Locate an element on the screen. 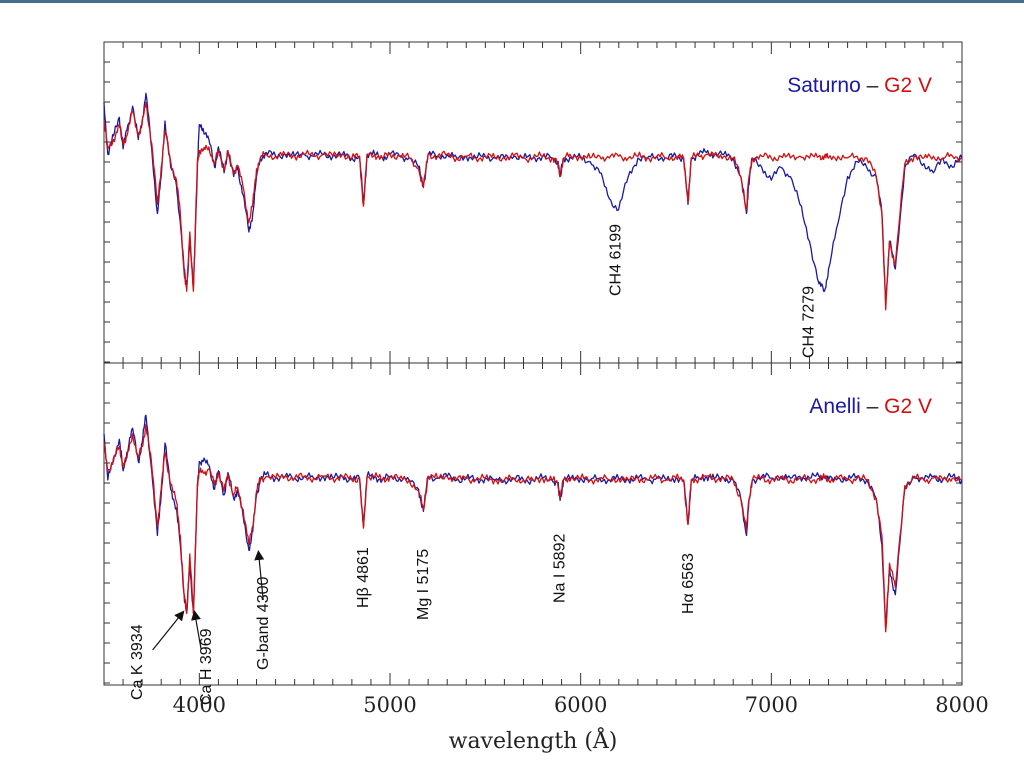 Image resolution: width=1024 pixels, height=768 pixels. x-tick-label: 5000 is located at coordinates (389, 705).